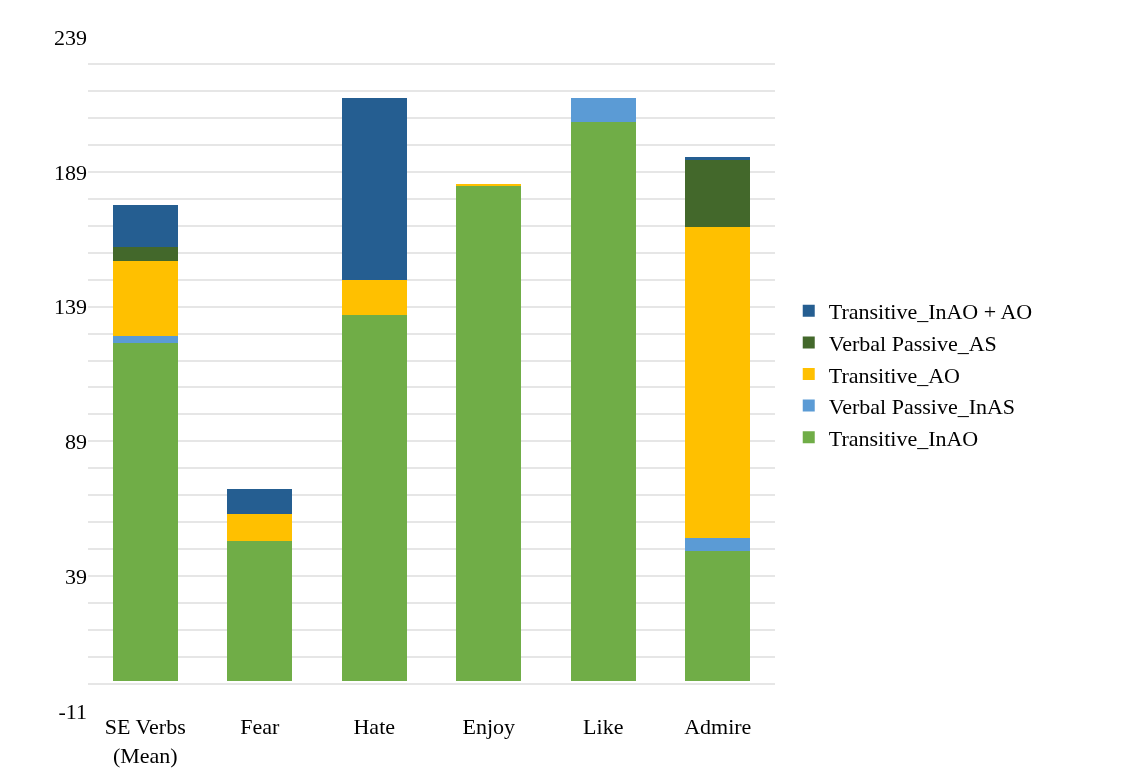 Image resolution: width=1123 pixels, height=780 pixels. I want to click on y-tick-label: 89, so click(76, 442).